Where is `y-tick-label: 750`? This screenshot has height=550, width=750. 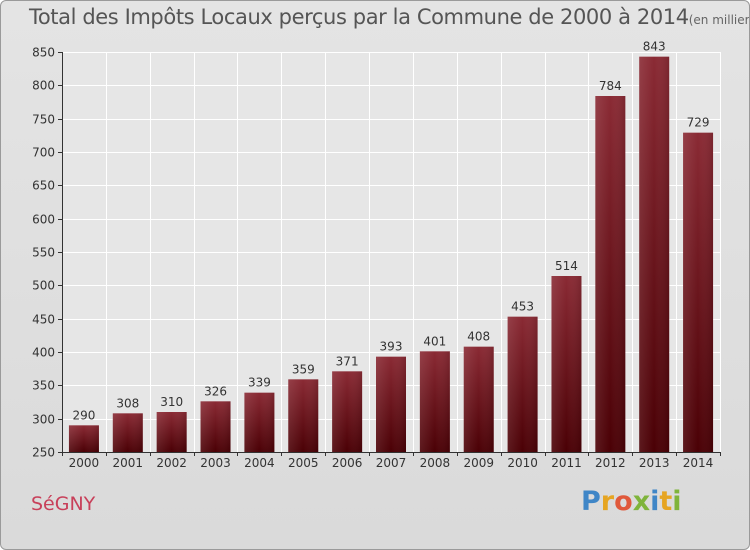
y-tick-label: 750 is located at coordinates (43, 120).